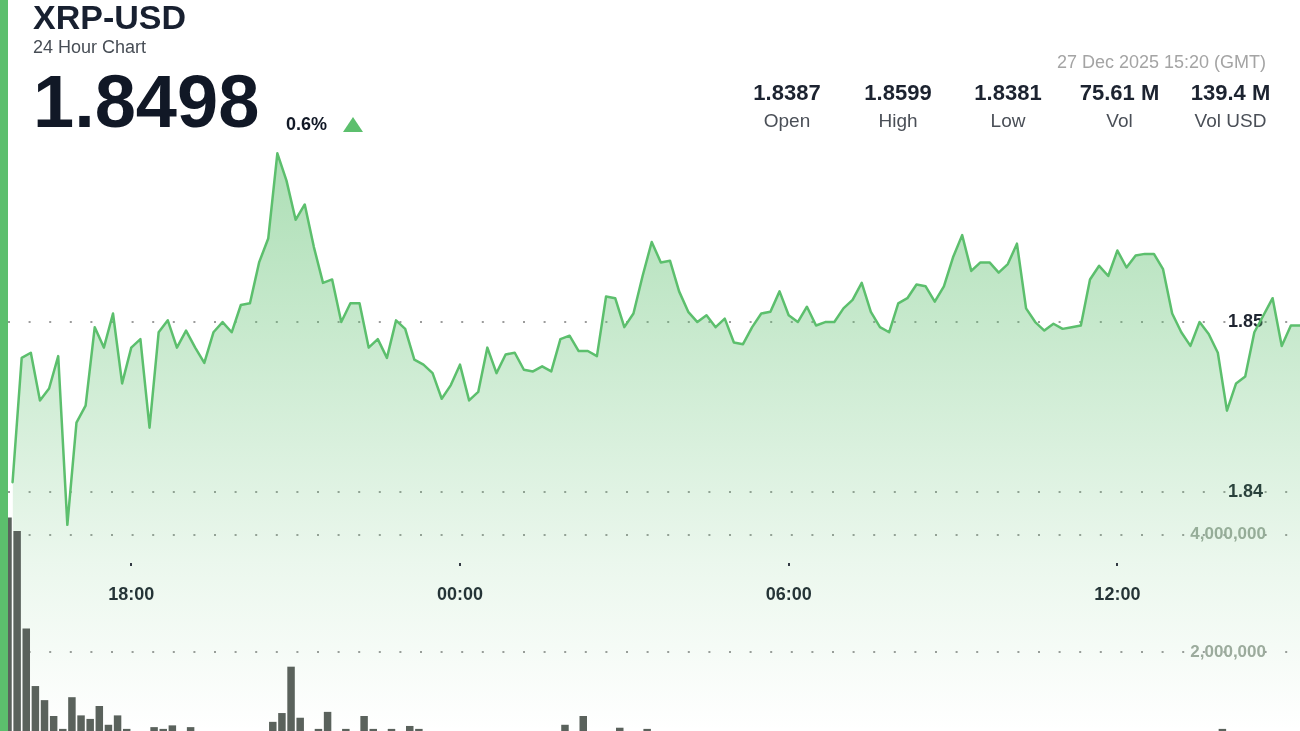  I want to click on y2-tick-label: 2,000,000, so click(1228, 651).